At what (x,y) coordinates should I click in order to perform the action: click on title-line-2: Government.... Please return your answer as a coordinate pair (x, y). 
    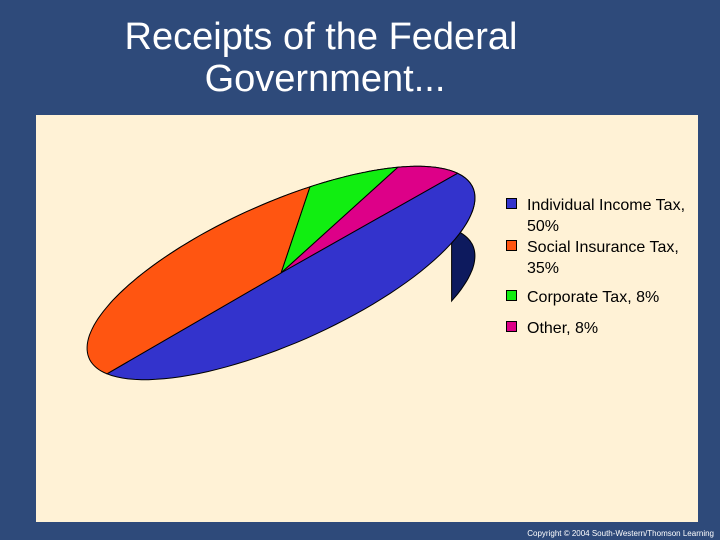
    Looking at the image, I should click on (325, 79).